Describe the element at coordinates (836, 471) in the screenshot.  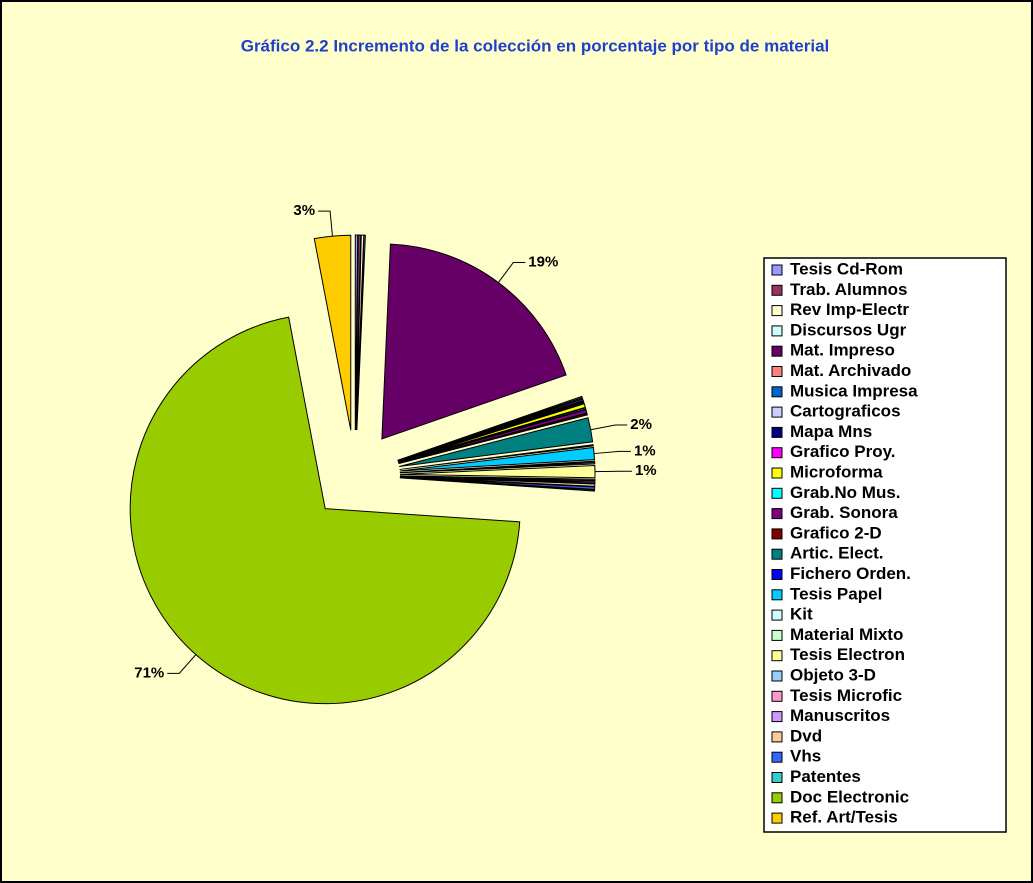
I see `legend-label: Microforma` at that location.